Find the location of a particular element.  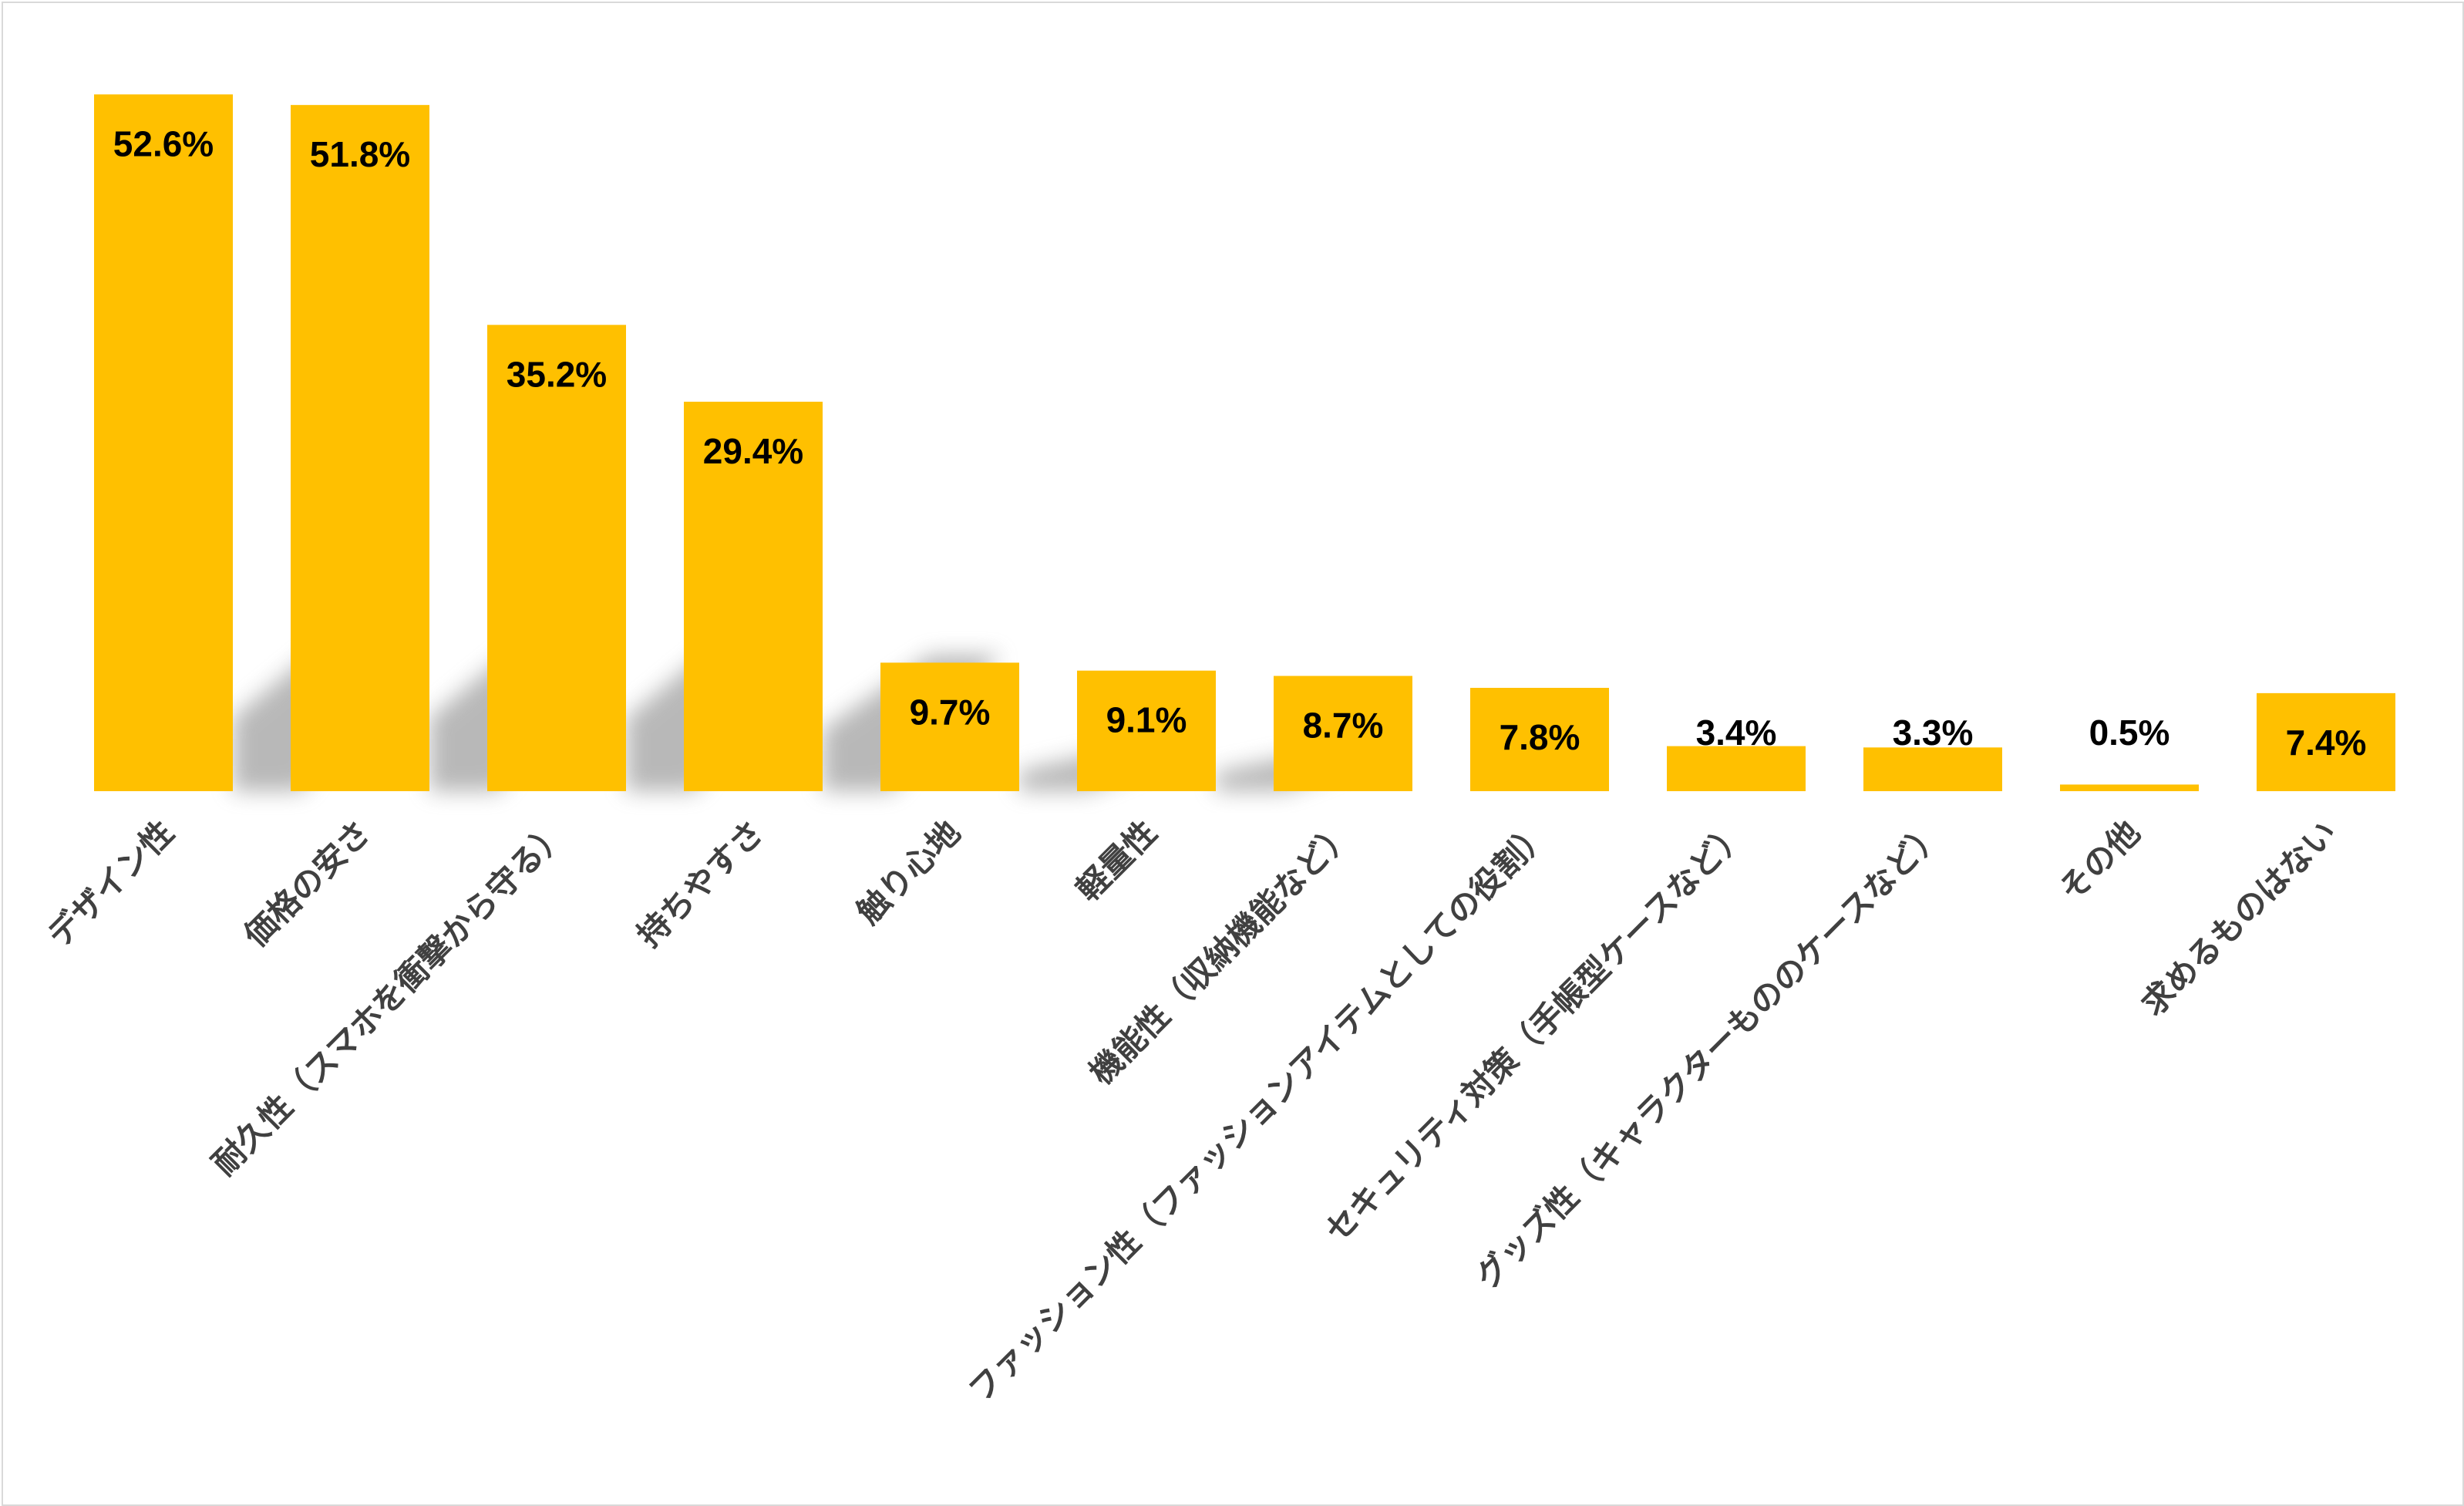

bar-value-label: 9.7% is located at coordinates (950, 712).